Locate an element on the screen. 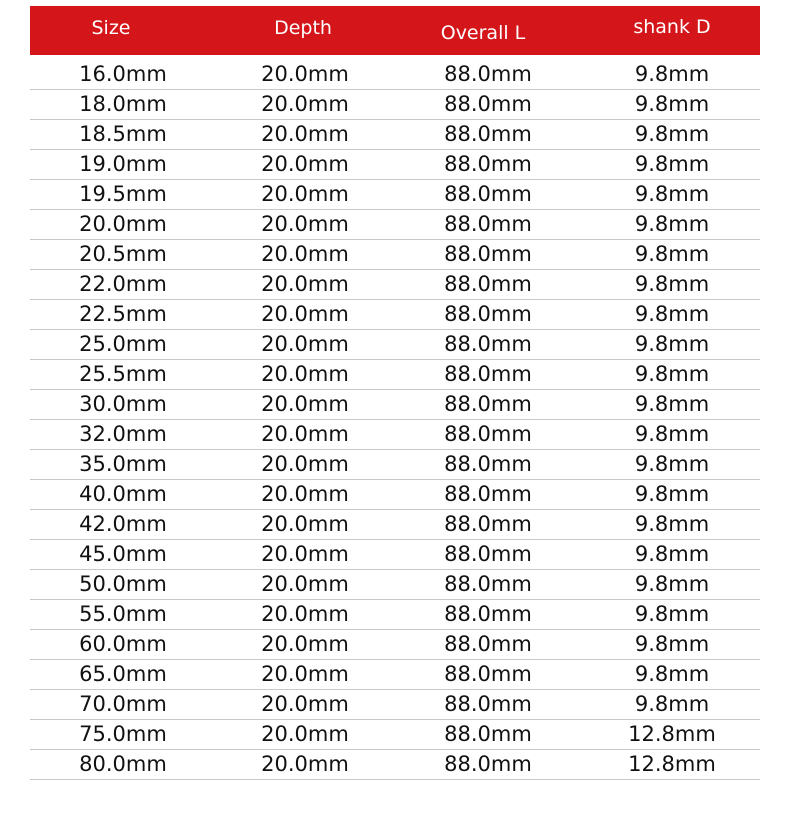  cell-size: 70.0mm is located at coordinates (123, 704).